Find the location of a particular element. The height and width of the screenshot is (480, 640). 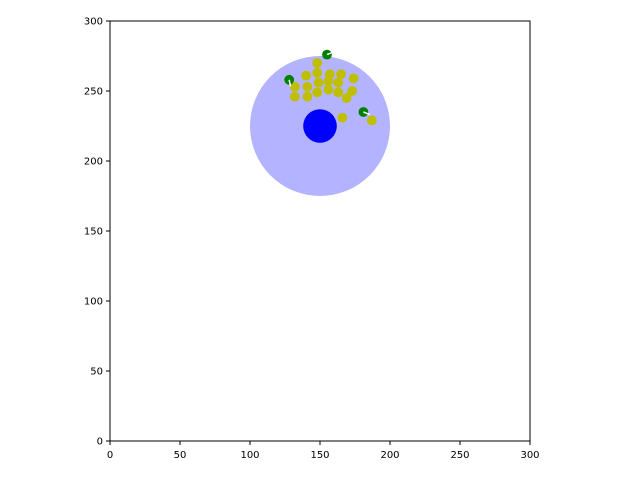

y-tick-label: 250 is located at coordinates (93, 92).